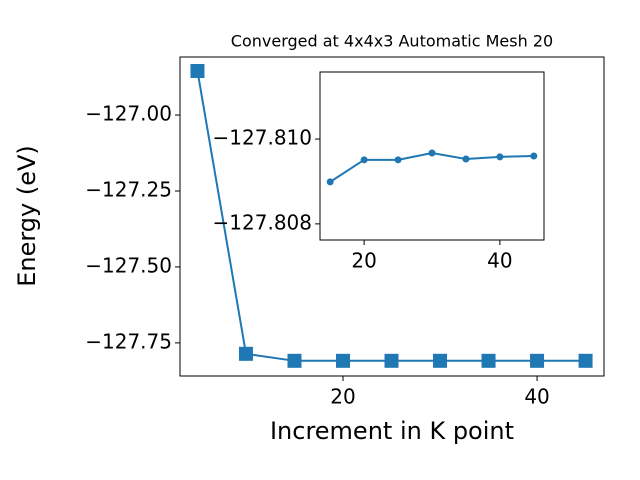 This screenshot has width=640, height=480. What do you see at coordinates (128, 341) in the screenshot?
I see `y-tick-label: −127.75` at bounding box center [128, 341].